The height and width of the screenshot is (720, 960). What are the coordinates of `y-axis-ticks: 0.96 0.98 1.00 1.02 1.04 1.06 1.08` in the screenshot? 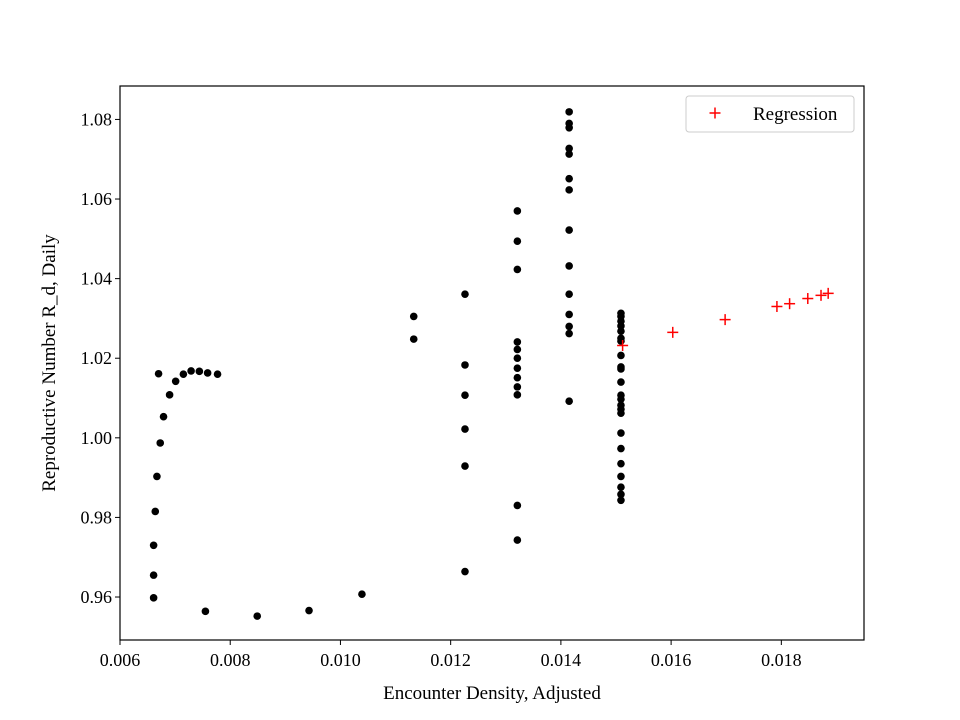 It's located at (100, 358).